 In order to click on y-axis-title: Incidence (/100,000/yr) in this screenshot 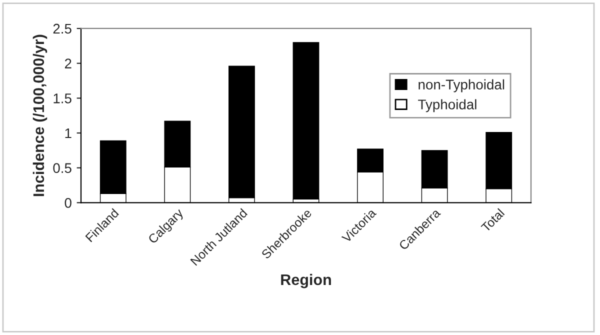, I will do `click(40, 115)`.